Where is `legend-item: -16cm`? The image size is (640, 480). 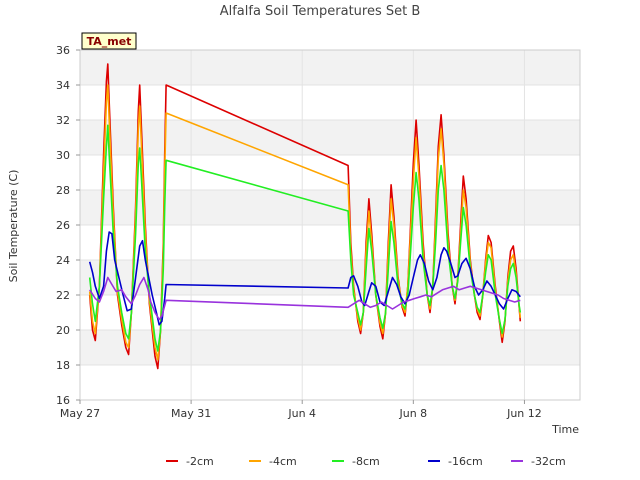
legend-item: -16cm is located at coordinates (455, 461).